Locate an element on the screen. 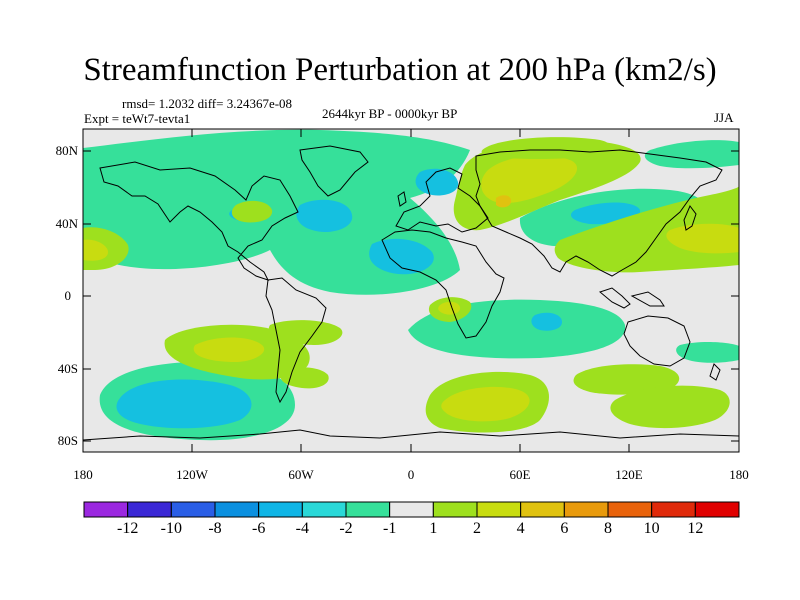  southern-ocean-yellow-center is located at coordinates (485, 404).